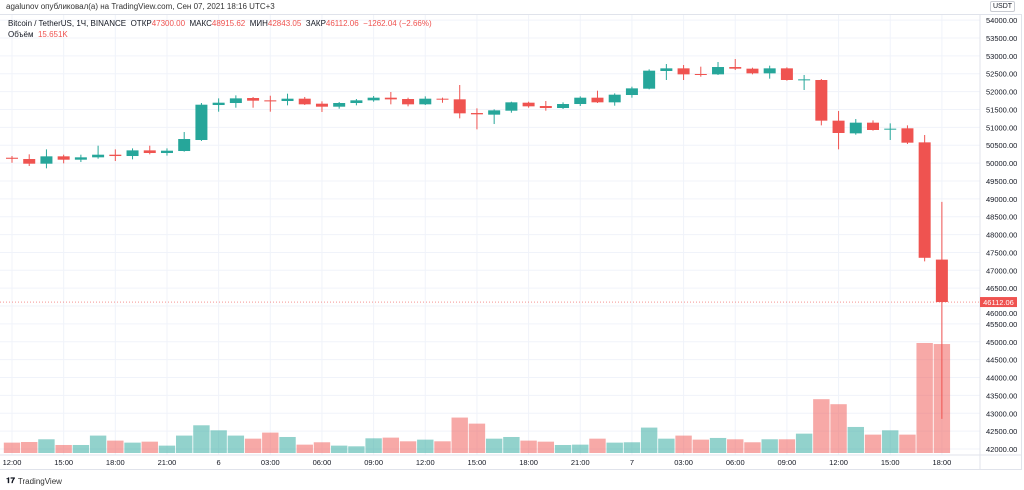  What do you see at coordinates (315, 23) in the screenshot?
I see `close-label: ЗАКР` at bounding box center [315, 23].